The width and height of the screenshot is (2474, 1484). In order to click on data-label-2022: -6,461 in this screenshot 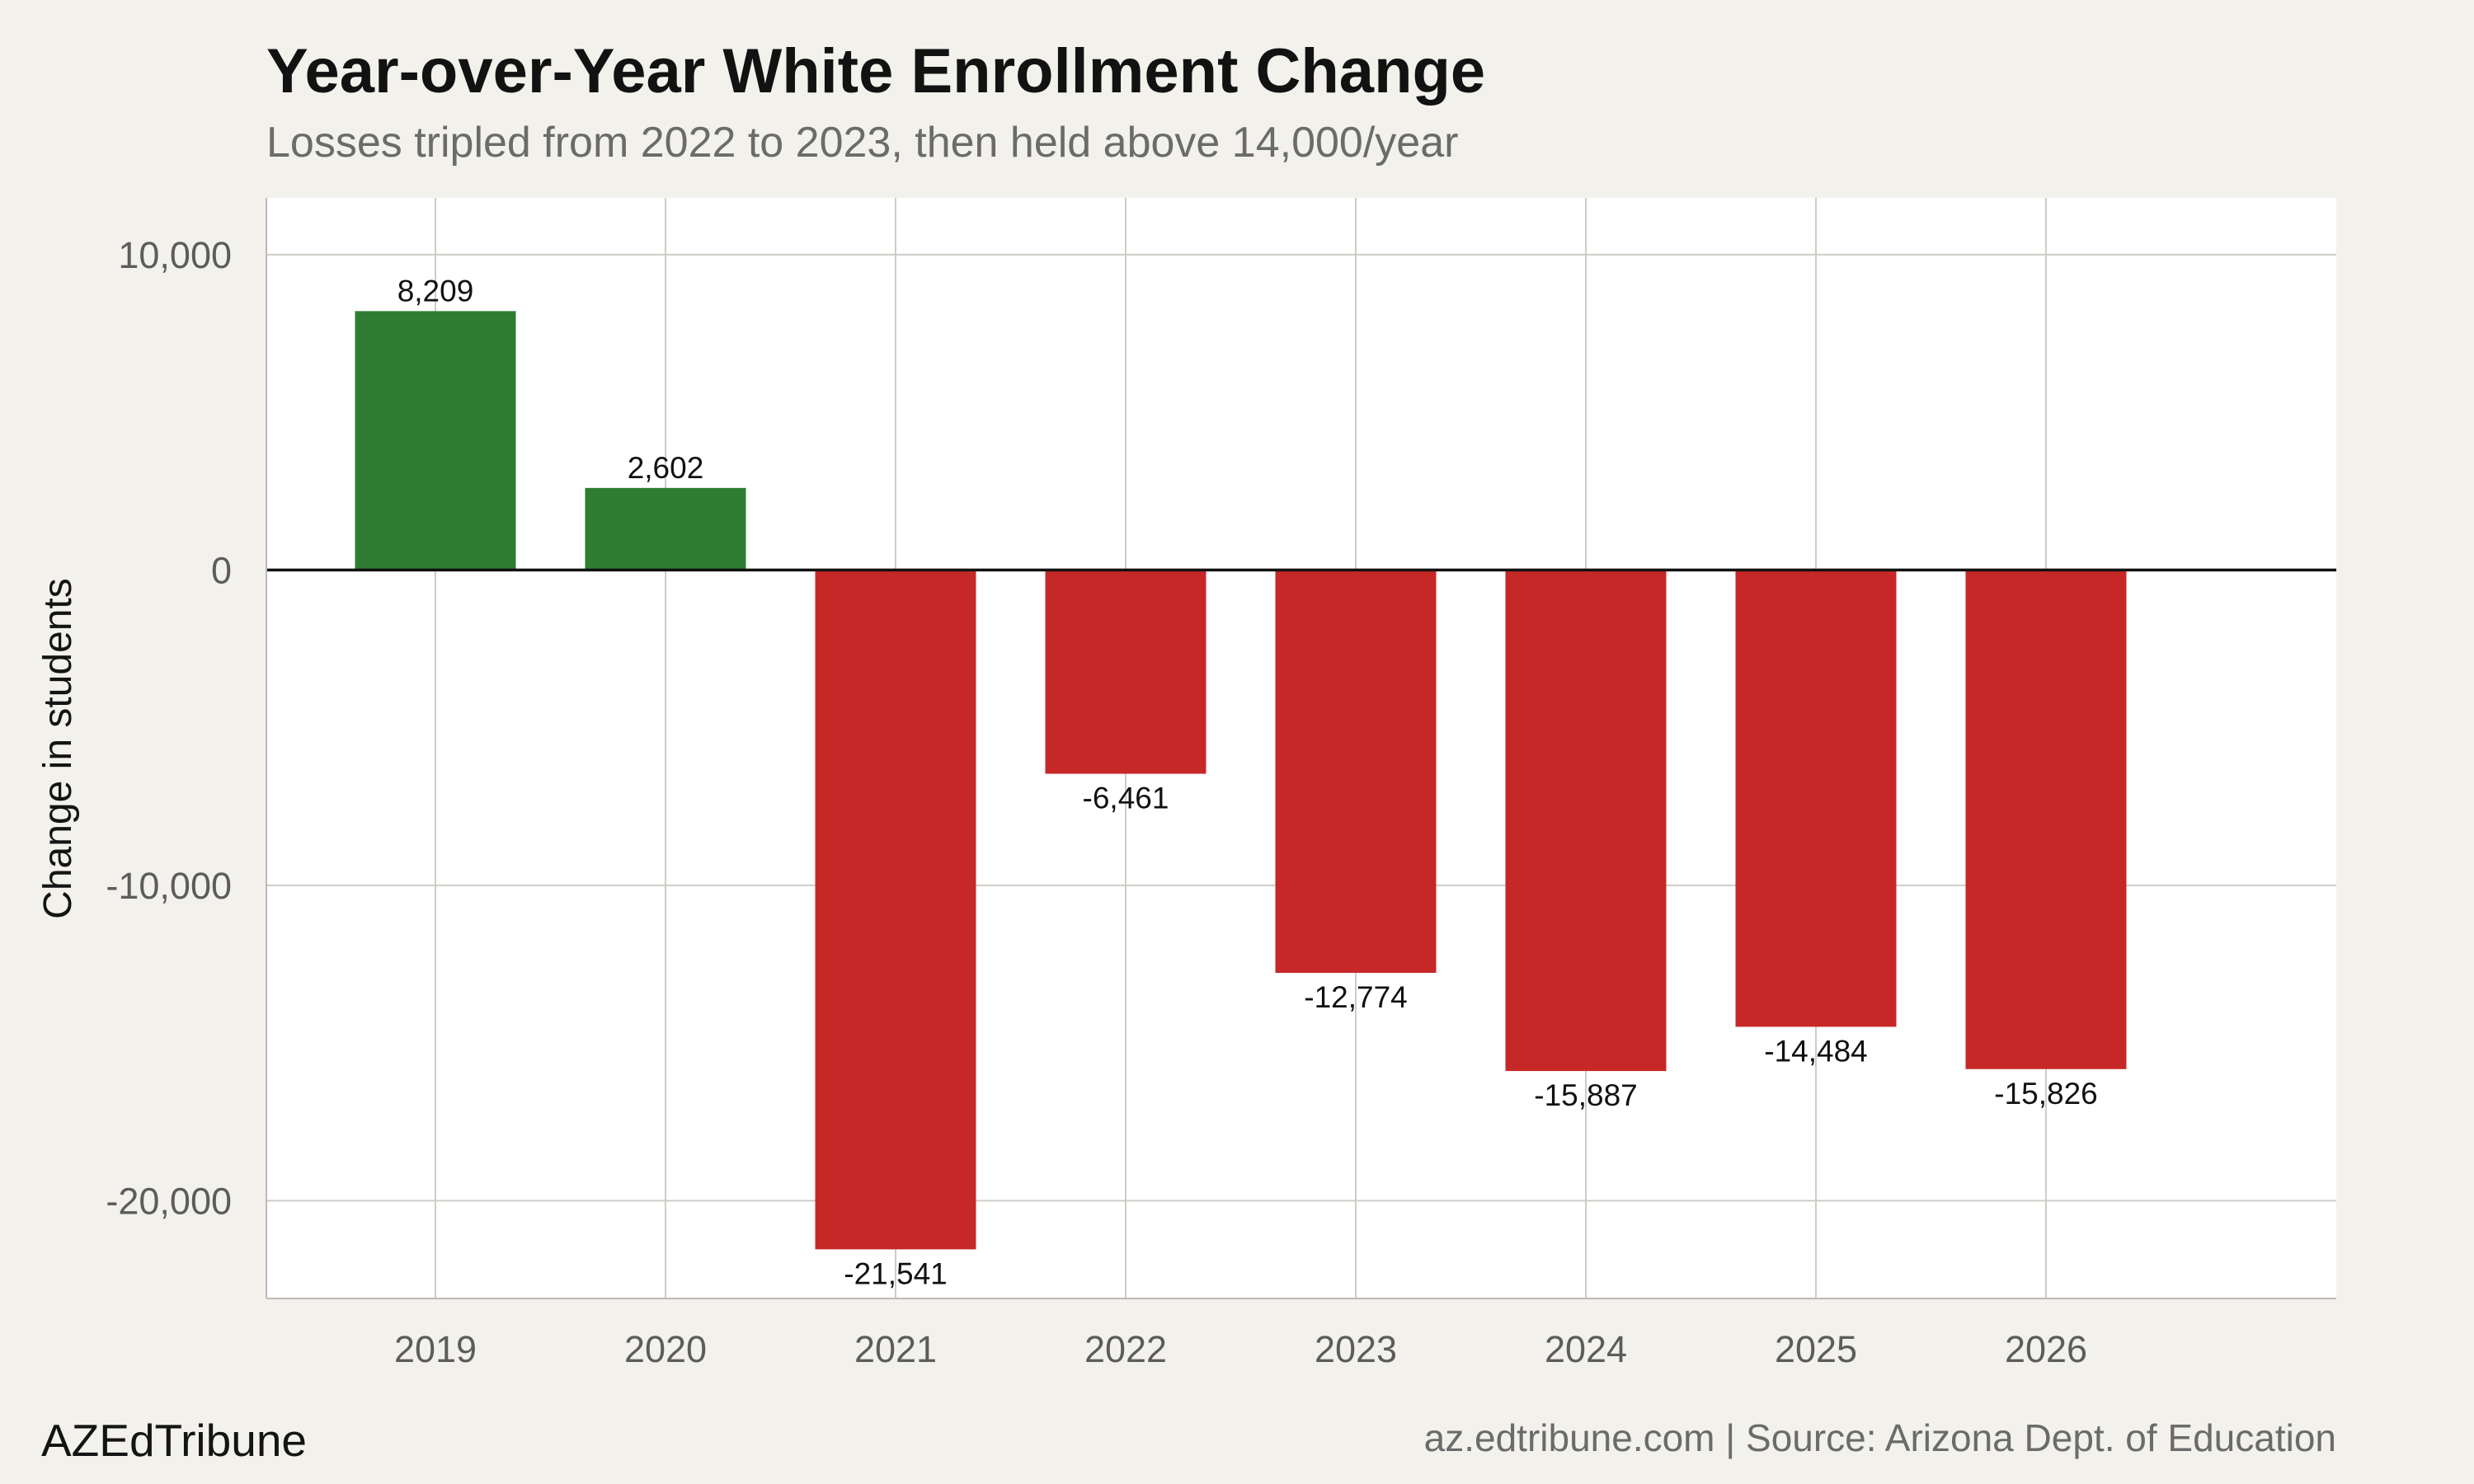, I will do `click(1126, 798)`.